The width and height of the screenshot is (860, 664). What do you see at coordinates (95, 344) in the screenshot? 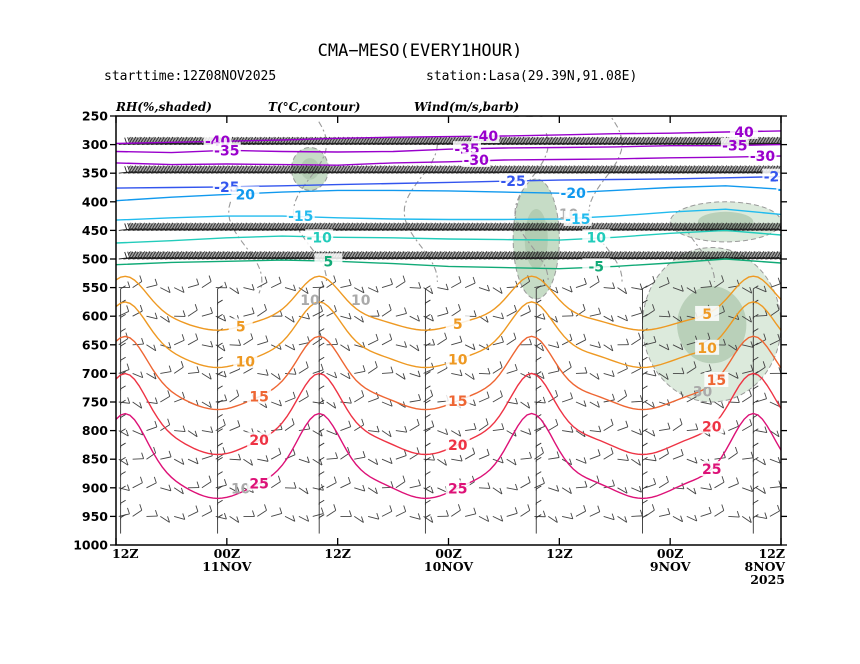
I see `y-tick-label: 650` at bounding box center [95, 344].